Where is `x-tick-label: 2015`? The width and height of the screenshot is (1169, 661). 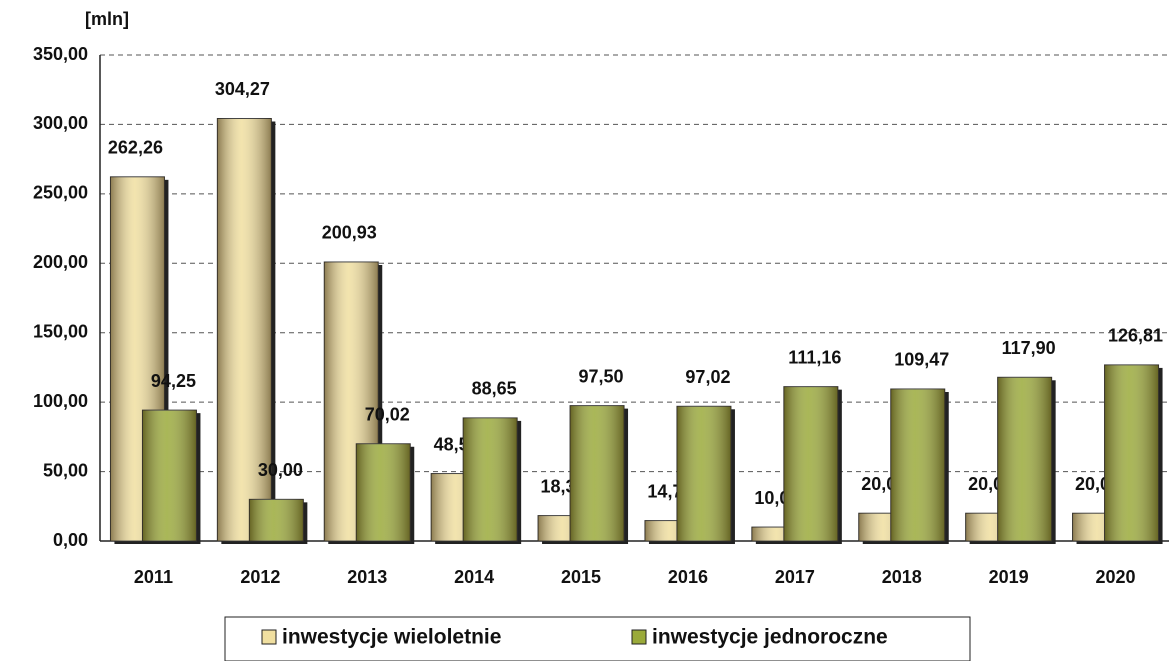
x-tick-label: 2015 is located at coordinates (581, 577).